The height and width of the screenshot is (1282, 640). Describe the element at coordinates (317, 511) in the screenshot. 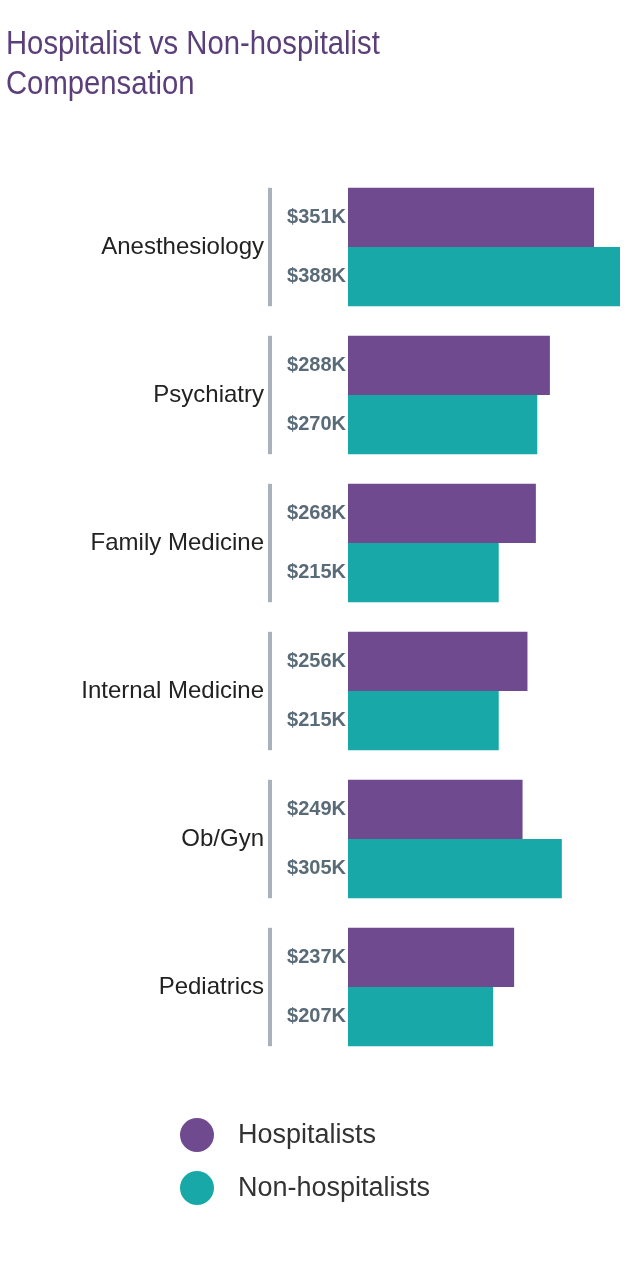

I see `data-label: $268K` at that location.